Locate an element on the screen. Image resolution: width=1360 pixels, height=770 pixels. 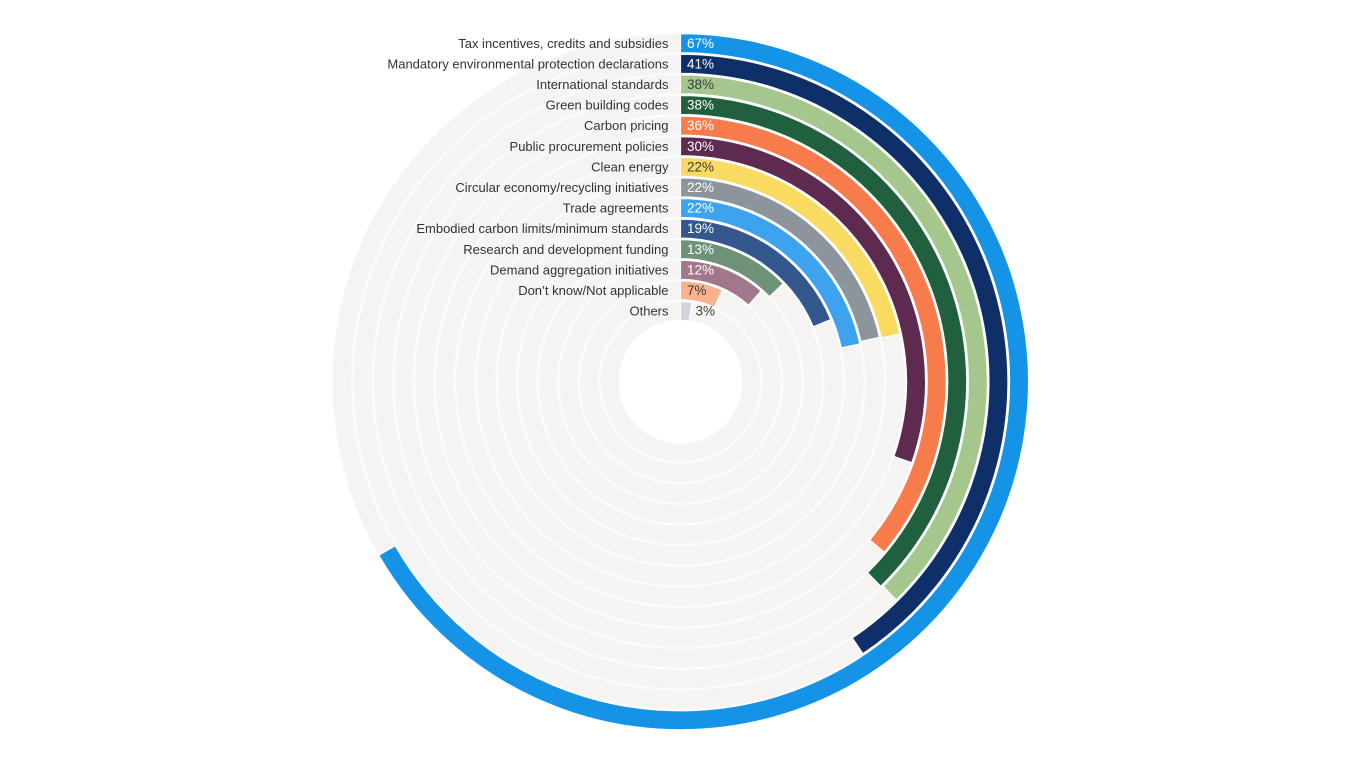
svg-text: 41% is located at coordinates (700, 63).